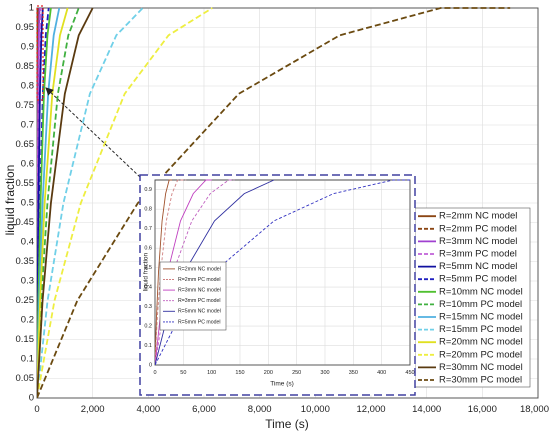 The height and width of the screenshot is (436, 550). I want to click on y-tick-label: 0.05, so click(25, 378).